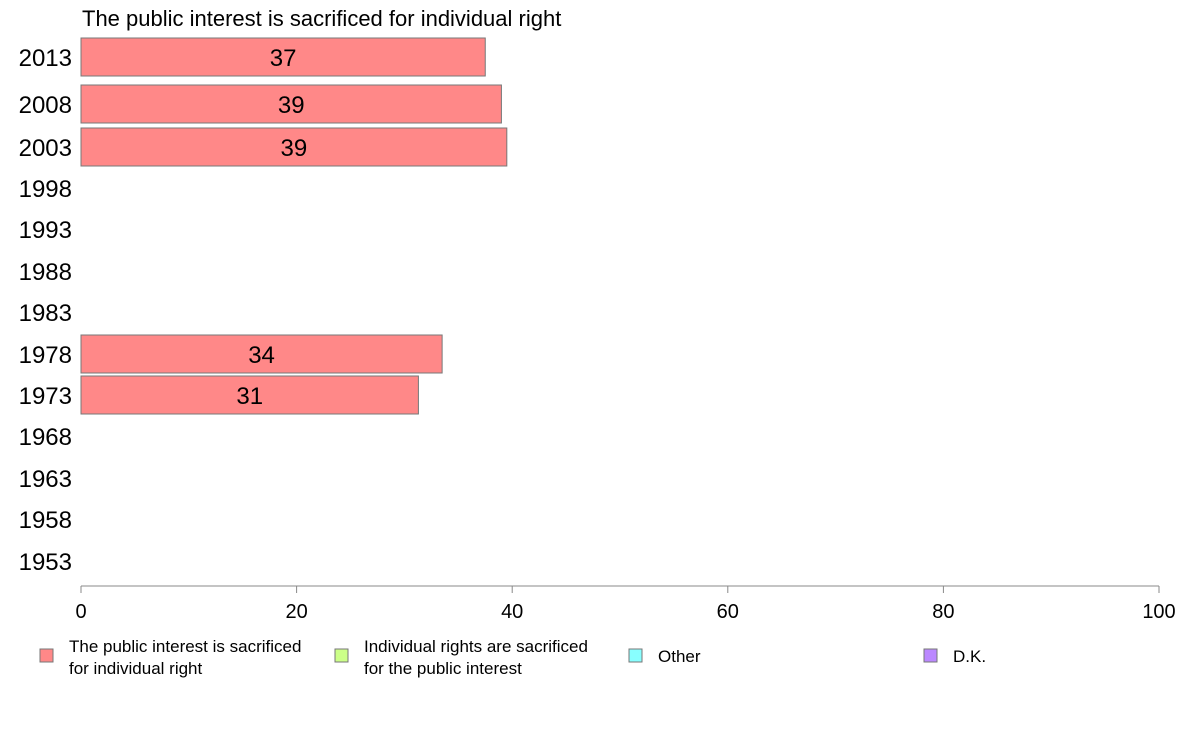 This screenshot has width=1188, height=736. I want to click on y-category-label: 1958, so click(45, 520).